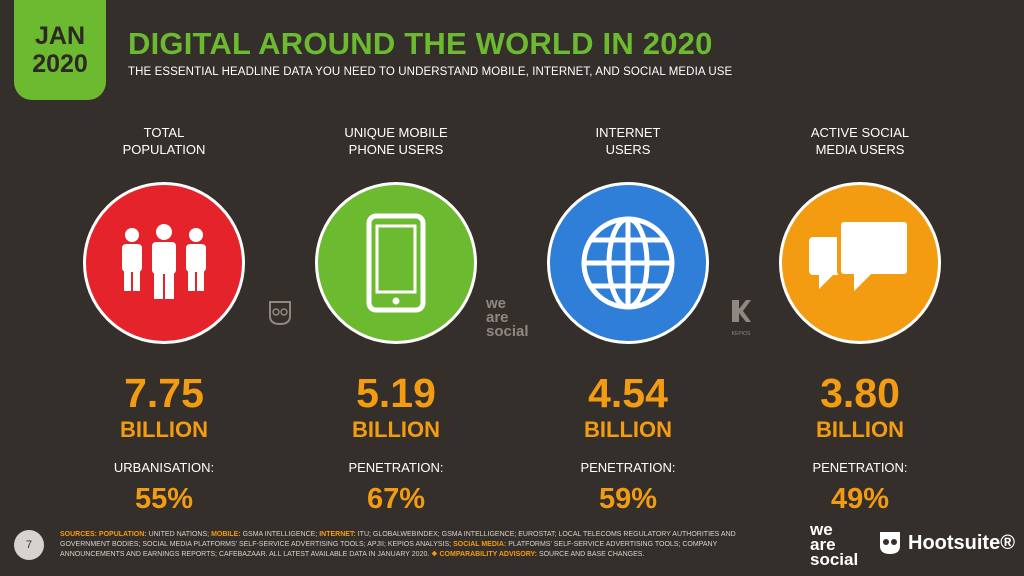  Describe the element at coordinates (396, 393) in the screenshot. I see `metric-value: 5.19` at that location.